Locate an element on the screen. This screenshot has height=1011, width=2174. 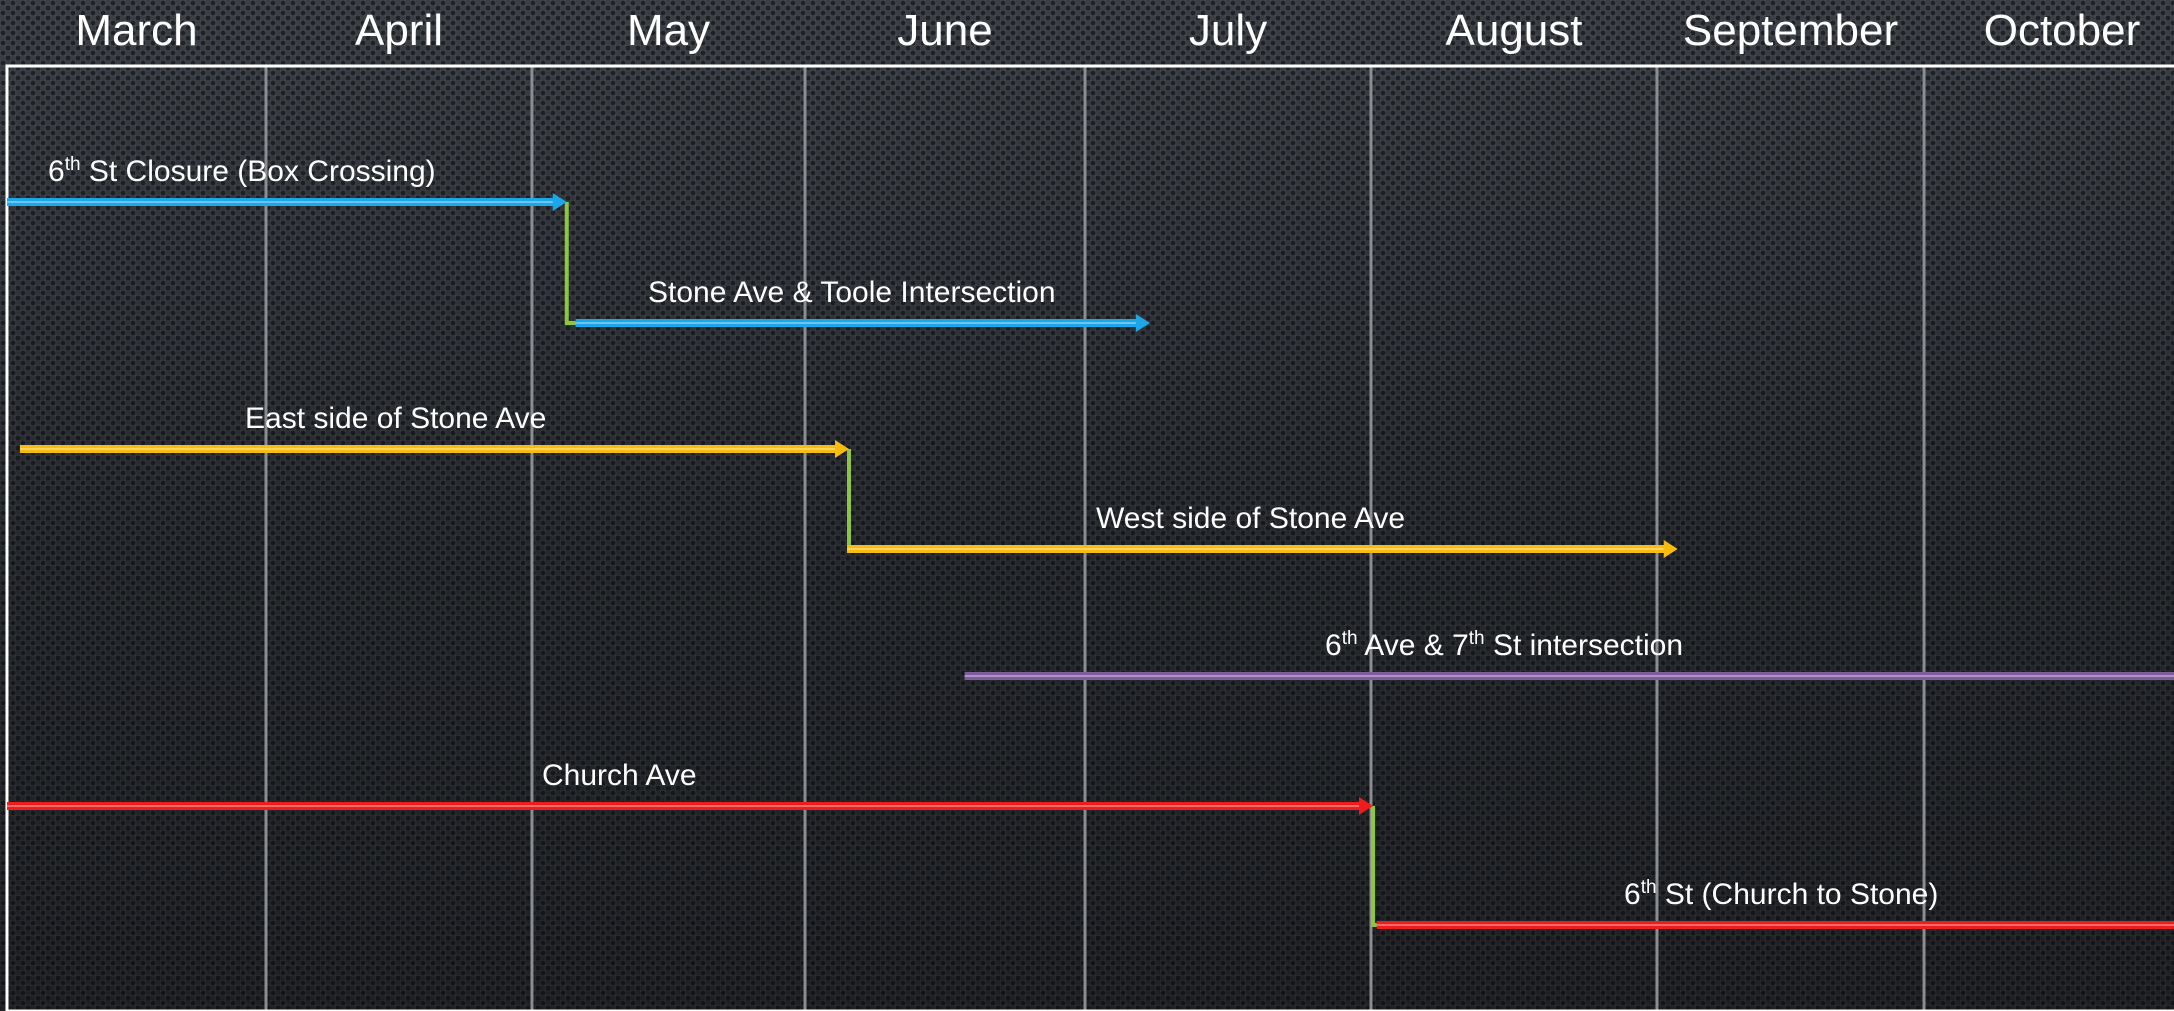
connector-sixth-st-closure-to-stone-toole is located at coordinates (572, 263).